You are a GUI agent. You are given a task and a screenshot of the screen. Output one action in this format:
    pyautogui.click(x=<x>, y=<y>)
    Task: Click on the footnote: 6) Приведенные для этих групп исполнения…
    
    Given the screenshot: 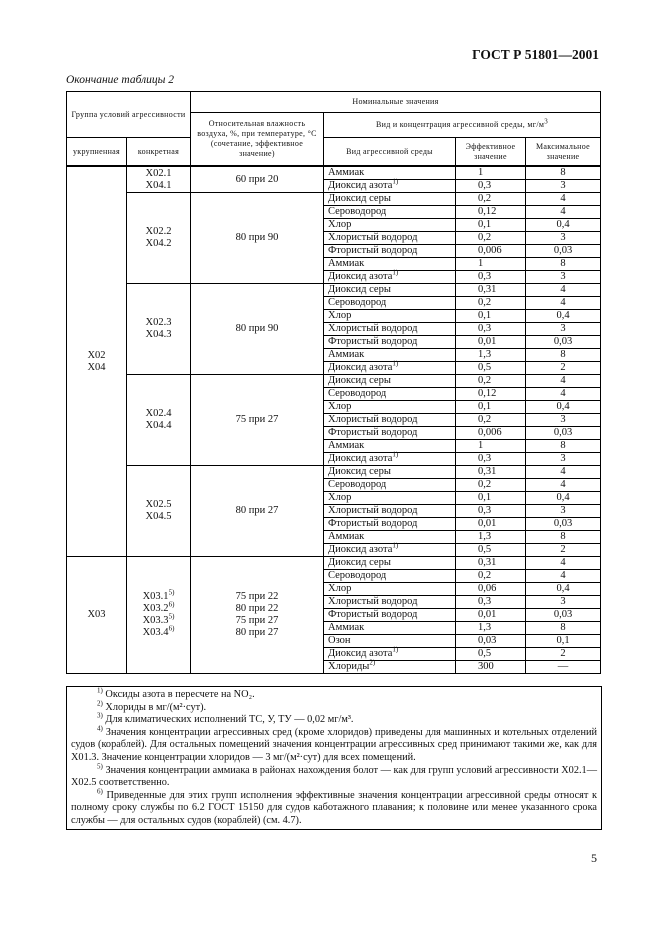 What is the action you would take?
    pyautogui.click(x=334, y=807)
    